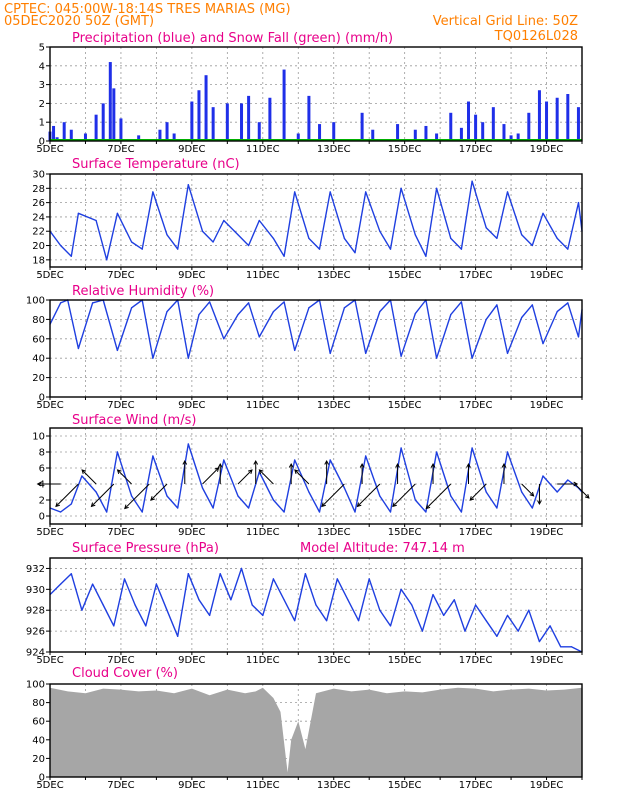 The height and width of the screenshot is (800, 618). What do you see at coordinates (79, 21) in the screenshot?
I see `run-time-label: 05DEC2020 50Z (GMT)` at bounding box center [79, 21].